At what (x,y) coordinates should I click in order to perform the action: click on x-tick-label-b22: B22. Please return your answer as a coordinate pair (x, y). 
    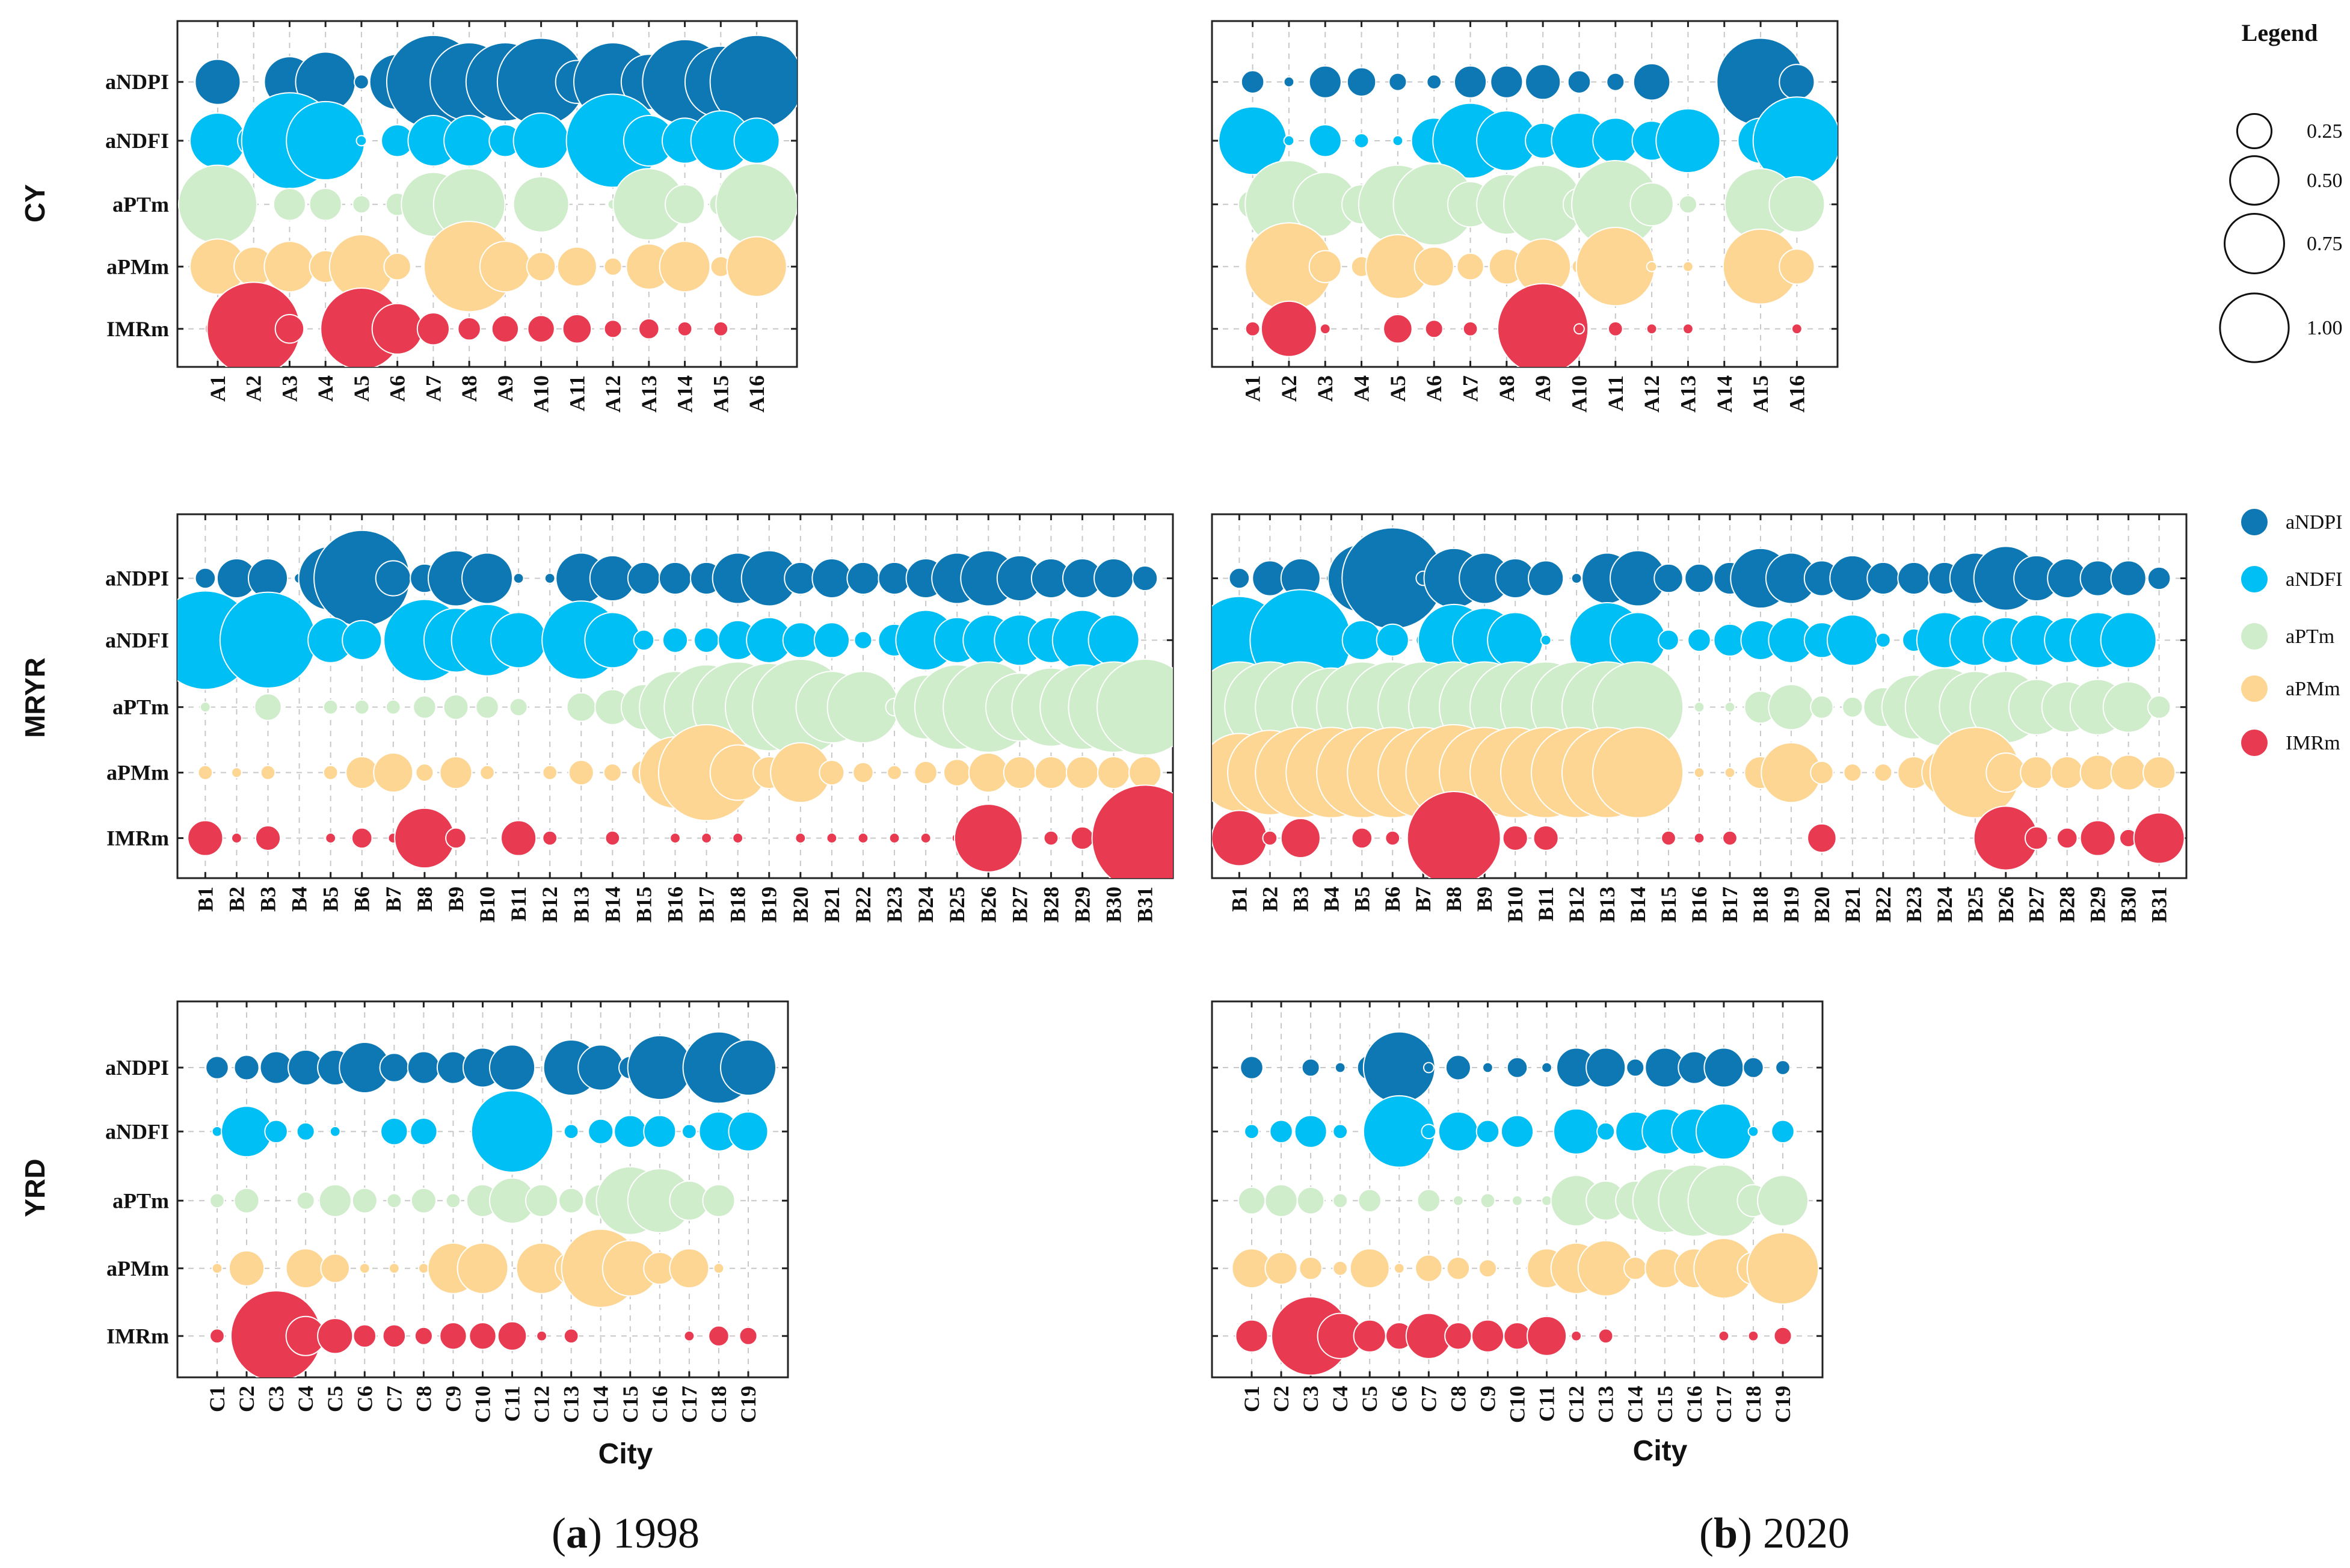
    Looking at the image, I should click on (1883, 905).